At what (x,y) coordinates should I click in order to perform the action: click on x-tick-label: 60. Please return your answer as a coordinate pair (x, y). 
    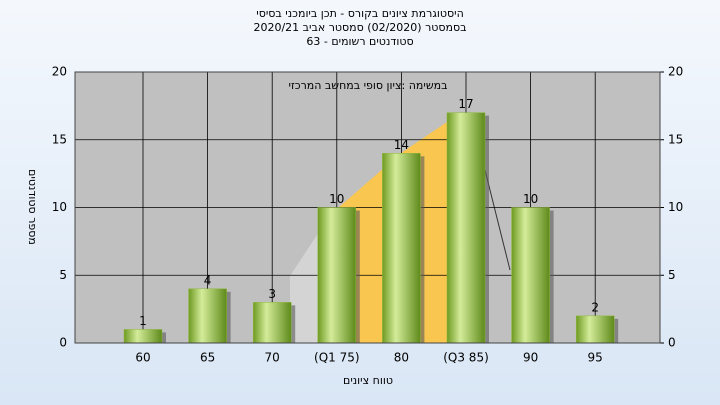
    Looking at the image, I should click on (142, 358).